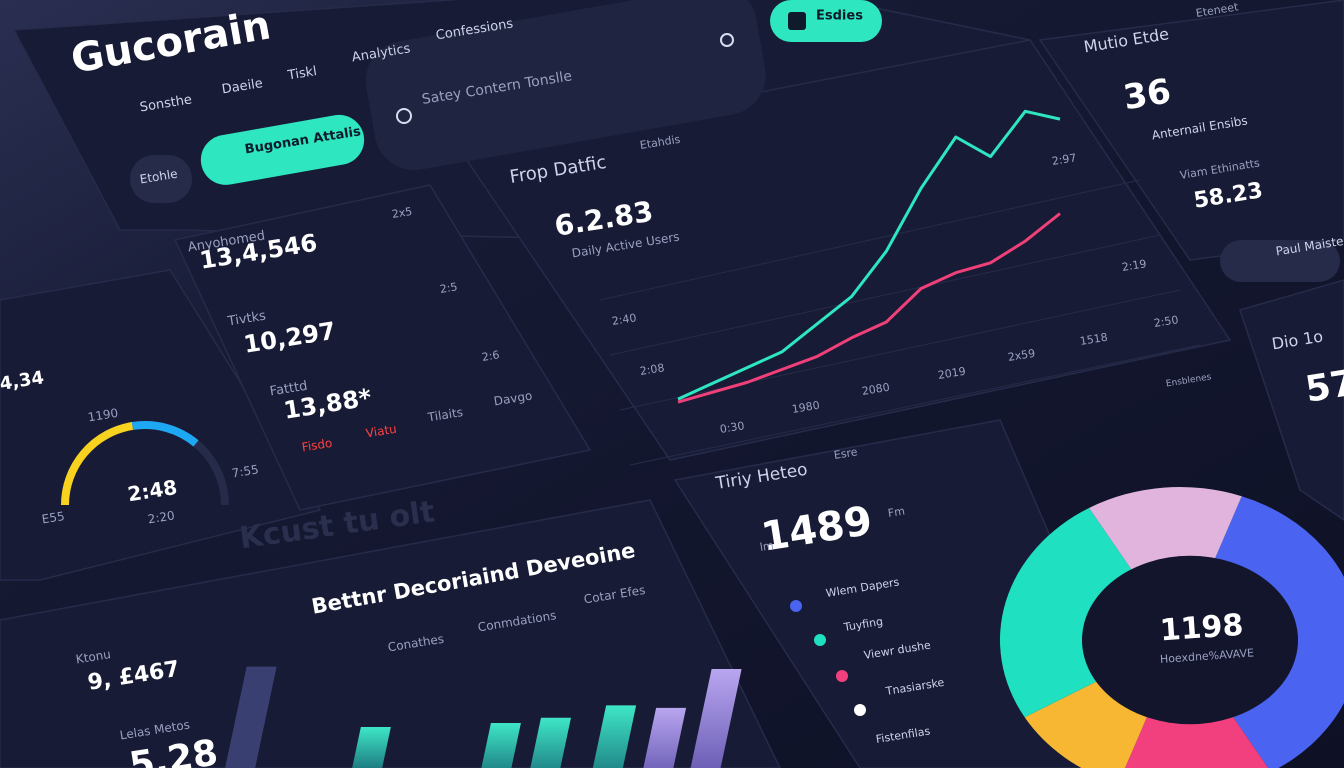  I want to click on metrics-panel, so click(1191, 130).